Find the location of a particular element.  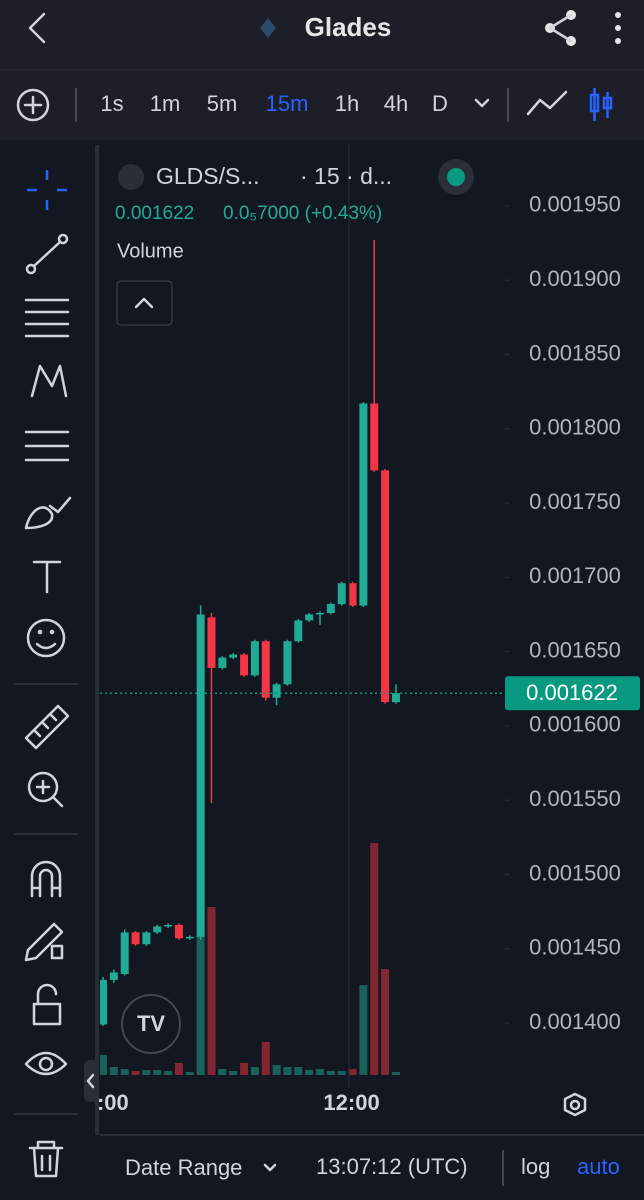

lock-drawing-tool is located at coordinates (44, 942).